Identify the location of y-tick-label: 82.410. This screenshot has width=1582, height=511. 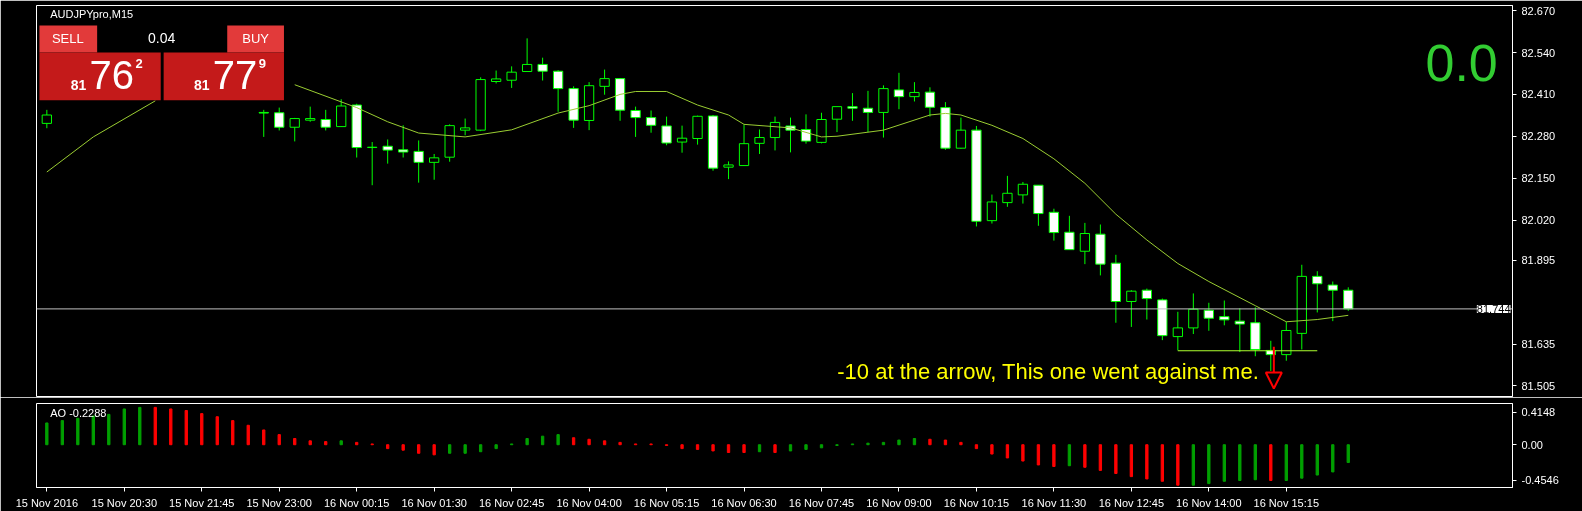
(1538, 94).